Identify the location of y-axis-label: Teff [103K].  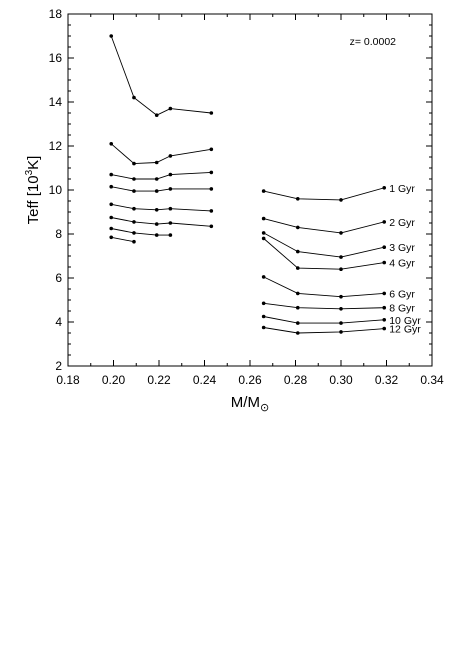
(33, 190).